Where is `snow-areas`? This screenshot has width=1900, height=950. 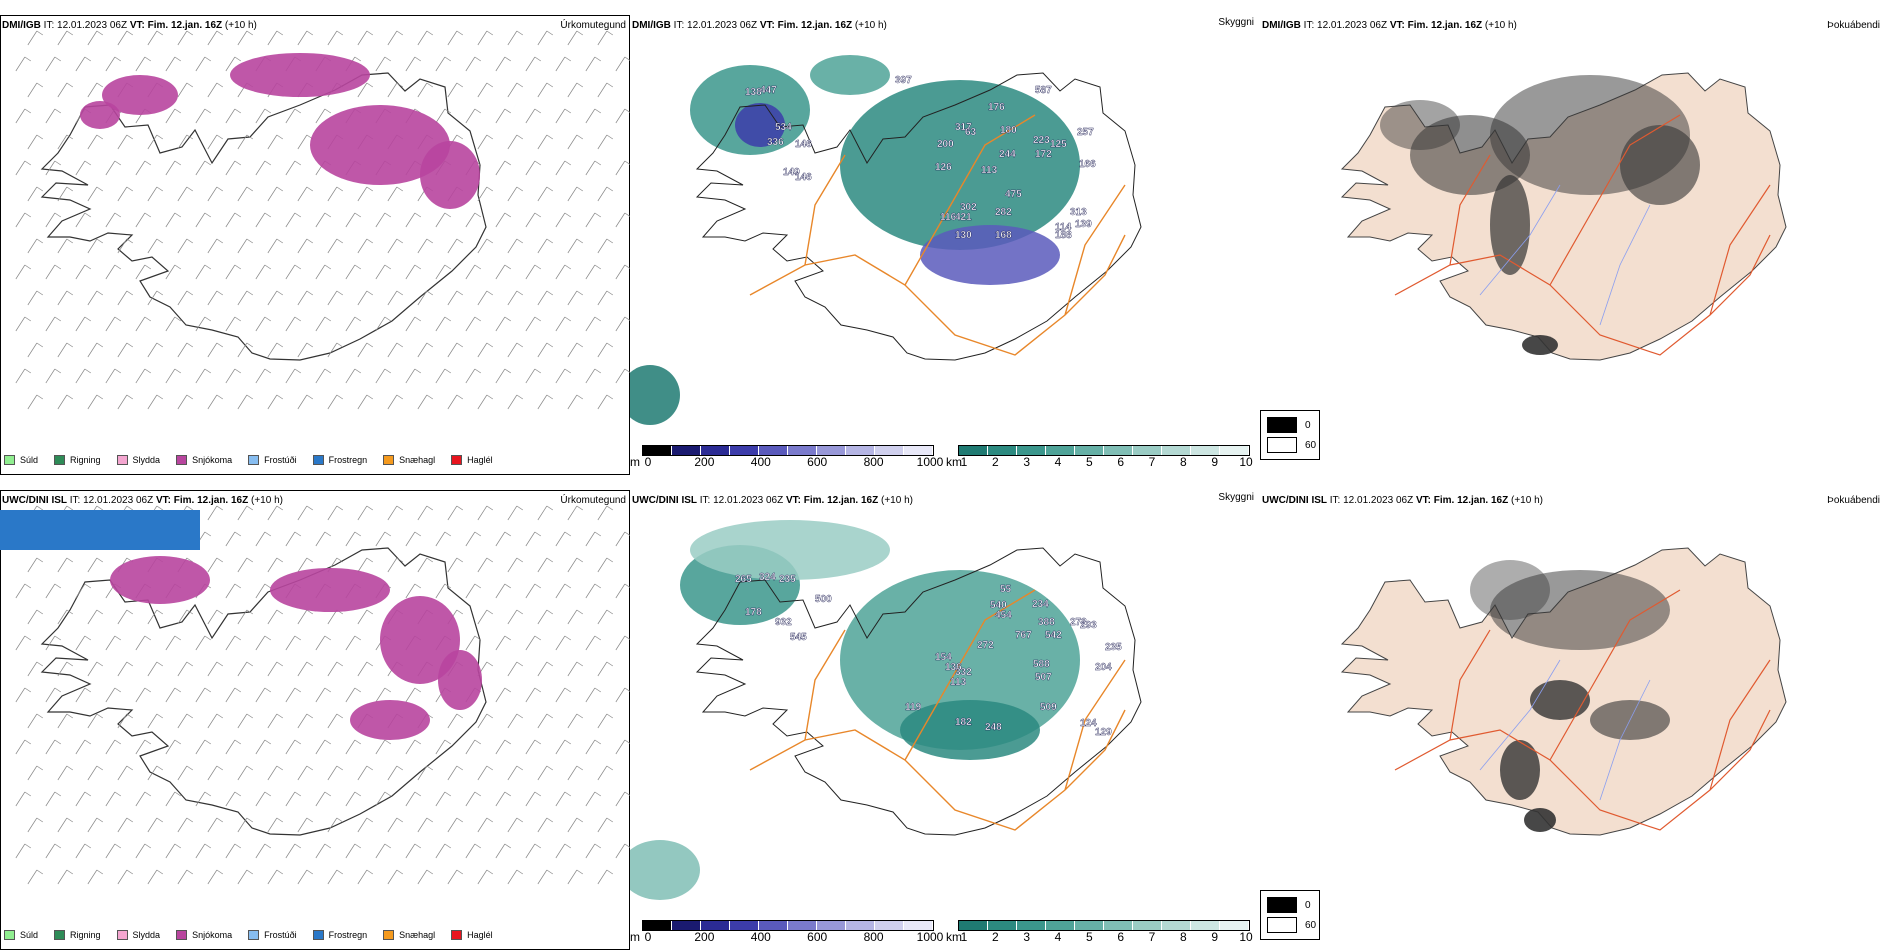
snow-areas is located at coordinates (241, 625).